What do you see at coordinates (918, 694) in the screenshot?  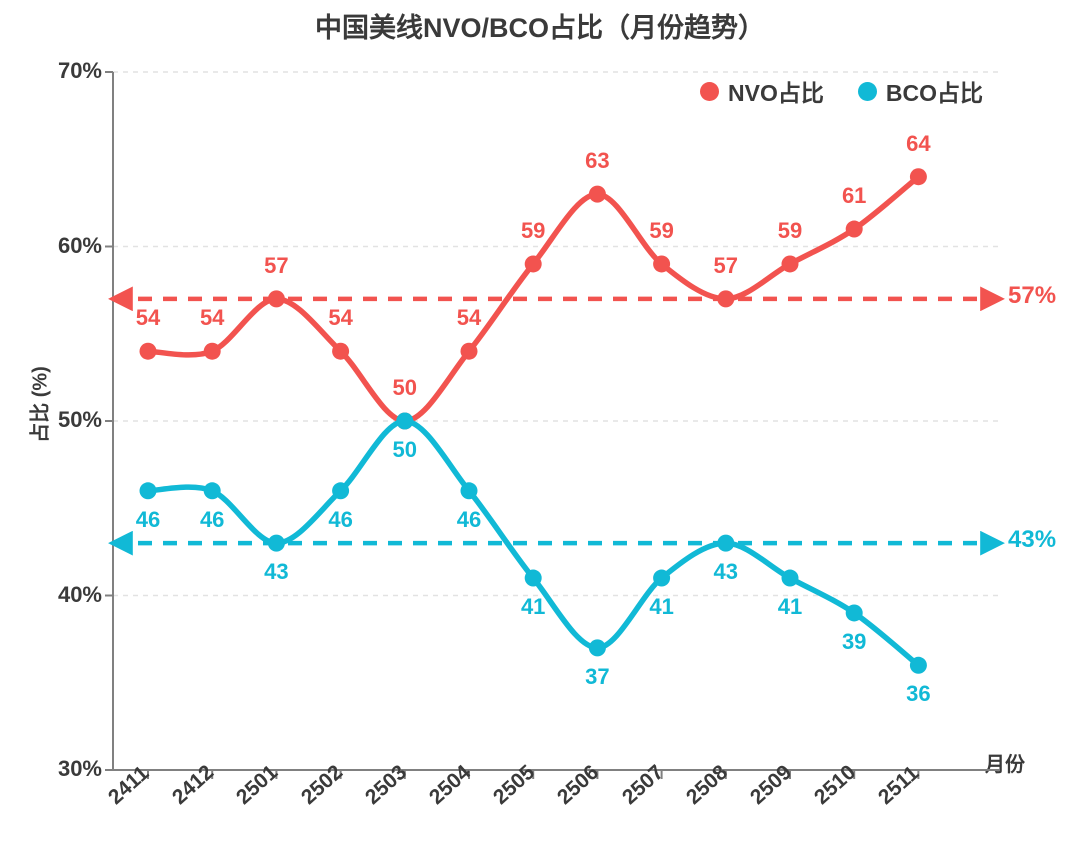 I see `point-value-label-bco-2511: 36` at bounding box center [918, 694].